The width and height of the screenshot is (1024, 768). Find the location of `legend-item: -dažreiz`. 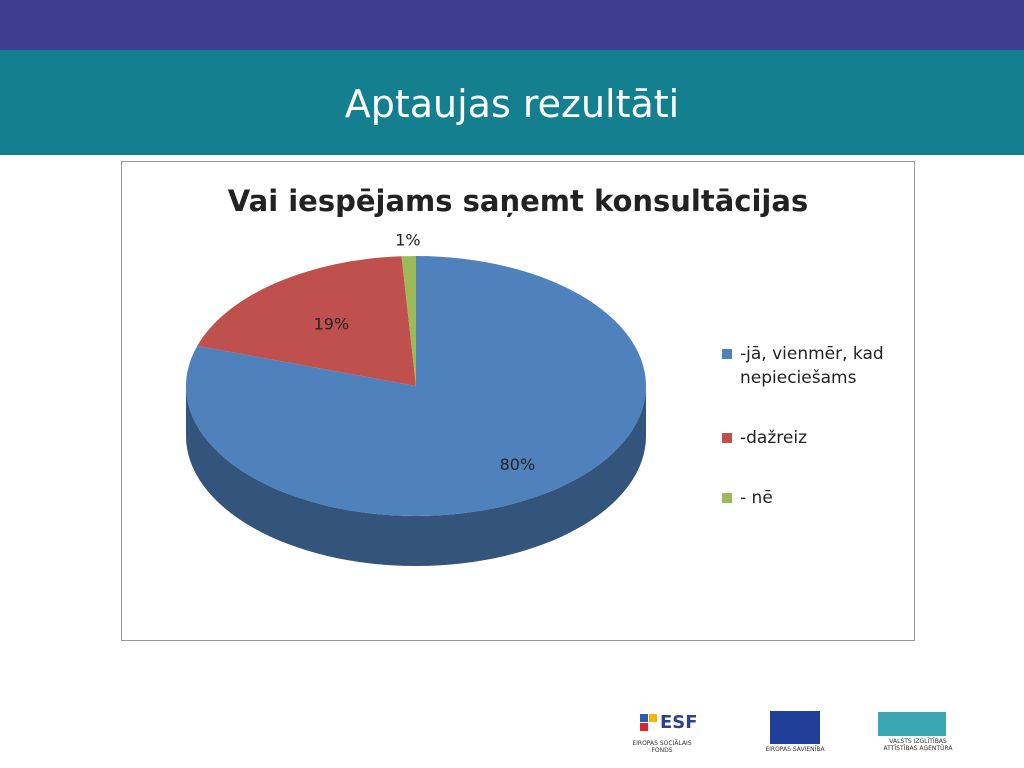

legend-item: -dažreiz is located at coordinates (815, 438).